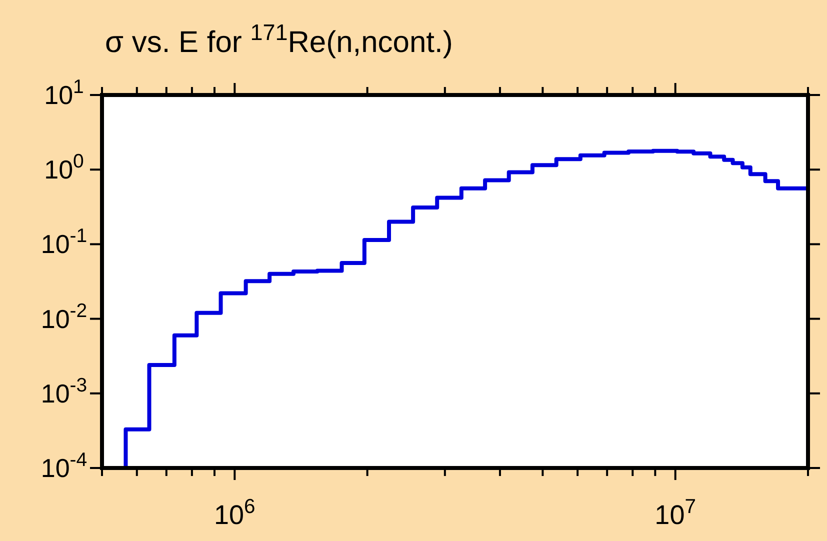  I want to click on x-tick-label: 10$^{7}$, so click(675, 513).